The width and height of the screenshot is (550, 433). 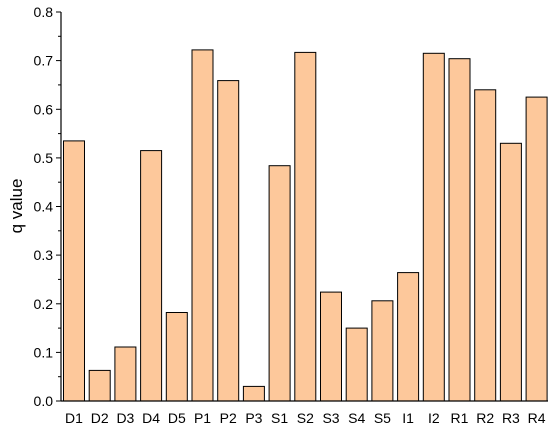 What do you see at coordinates (485, 418) in the screenshot?
I see `x-tick-label-r2: R2` at bounding box center [485, 418].